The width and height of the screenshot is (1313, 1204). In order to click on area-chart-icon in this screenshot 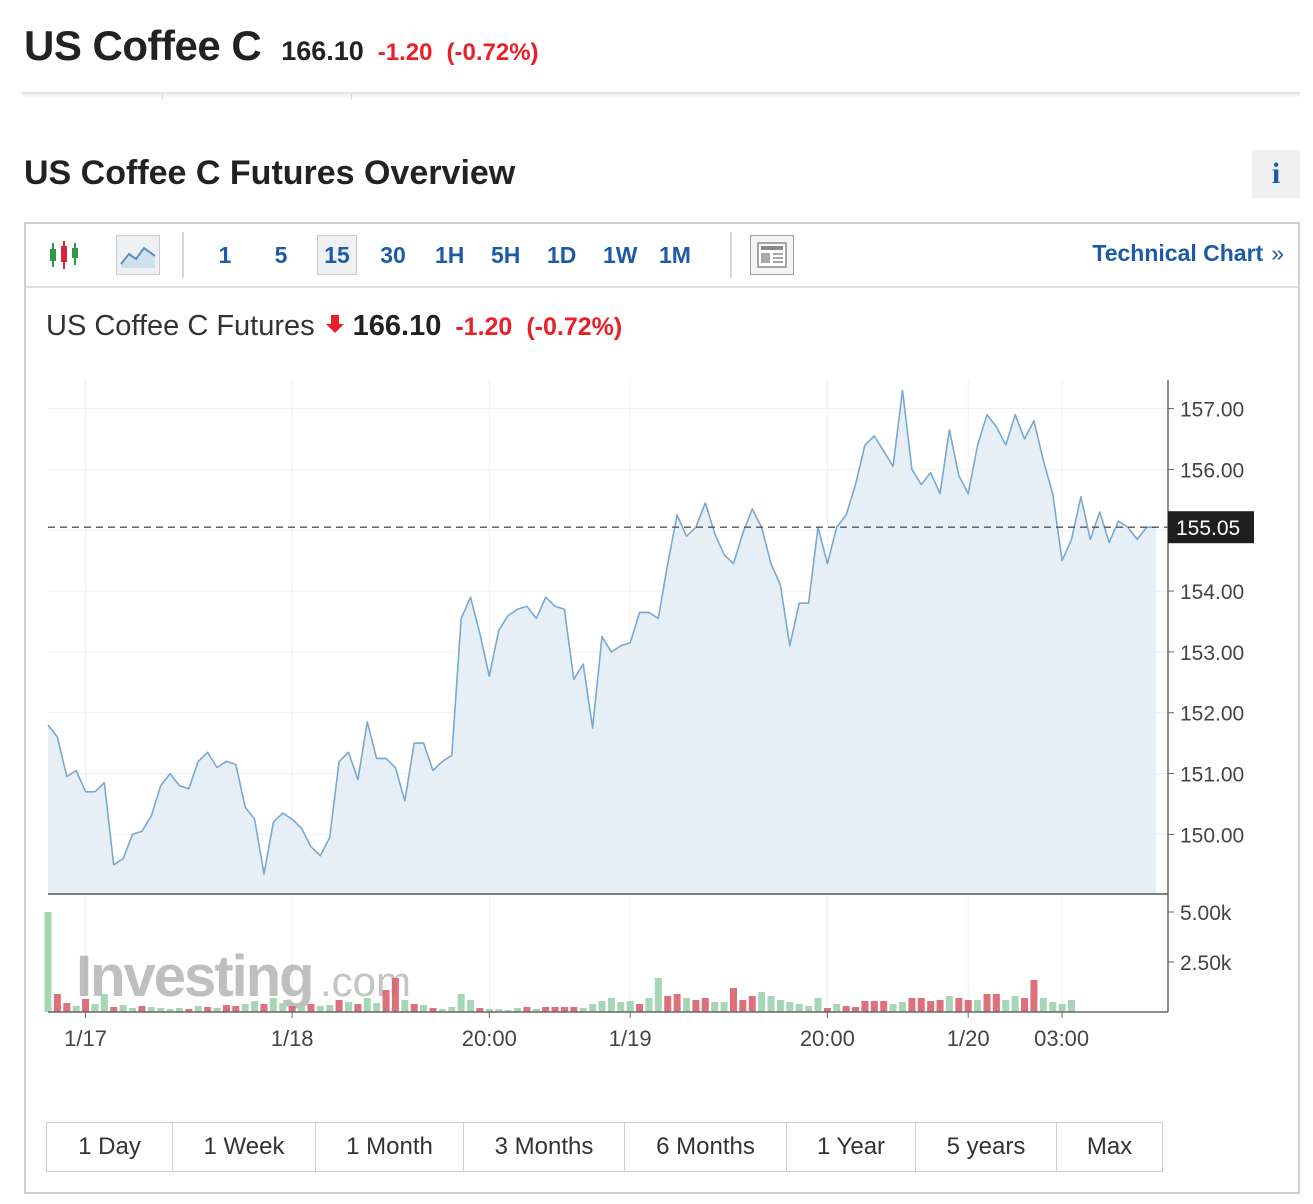, I will do `click(138, 255)`.